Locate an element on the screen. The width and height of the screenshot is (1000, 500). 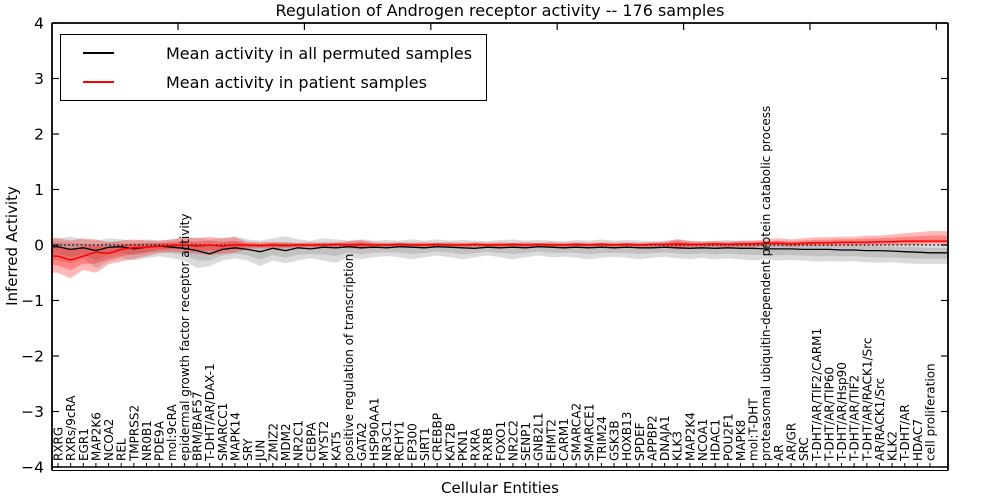
x-tick-label: SPDEF is located at coordinates (640, 441).